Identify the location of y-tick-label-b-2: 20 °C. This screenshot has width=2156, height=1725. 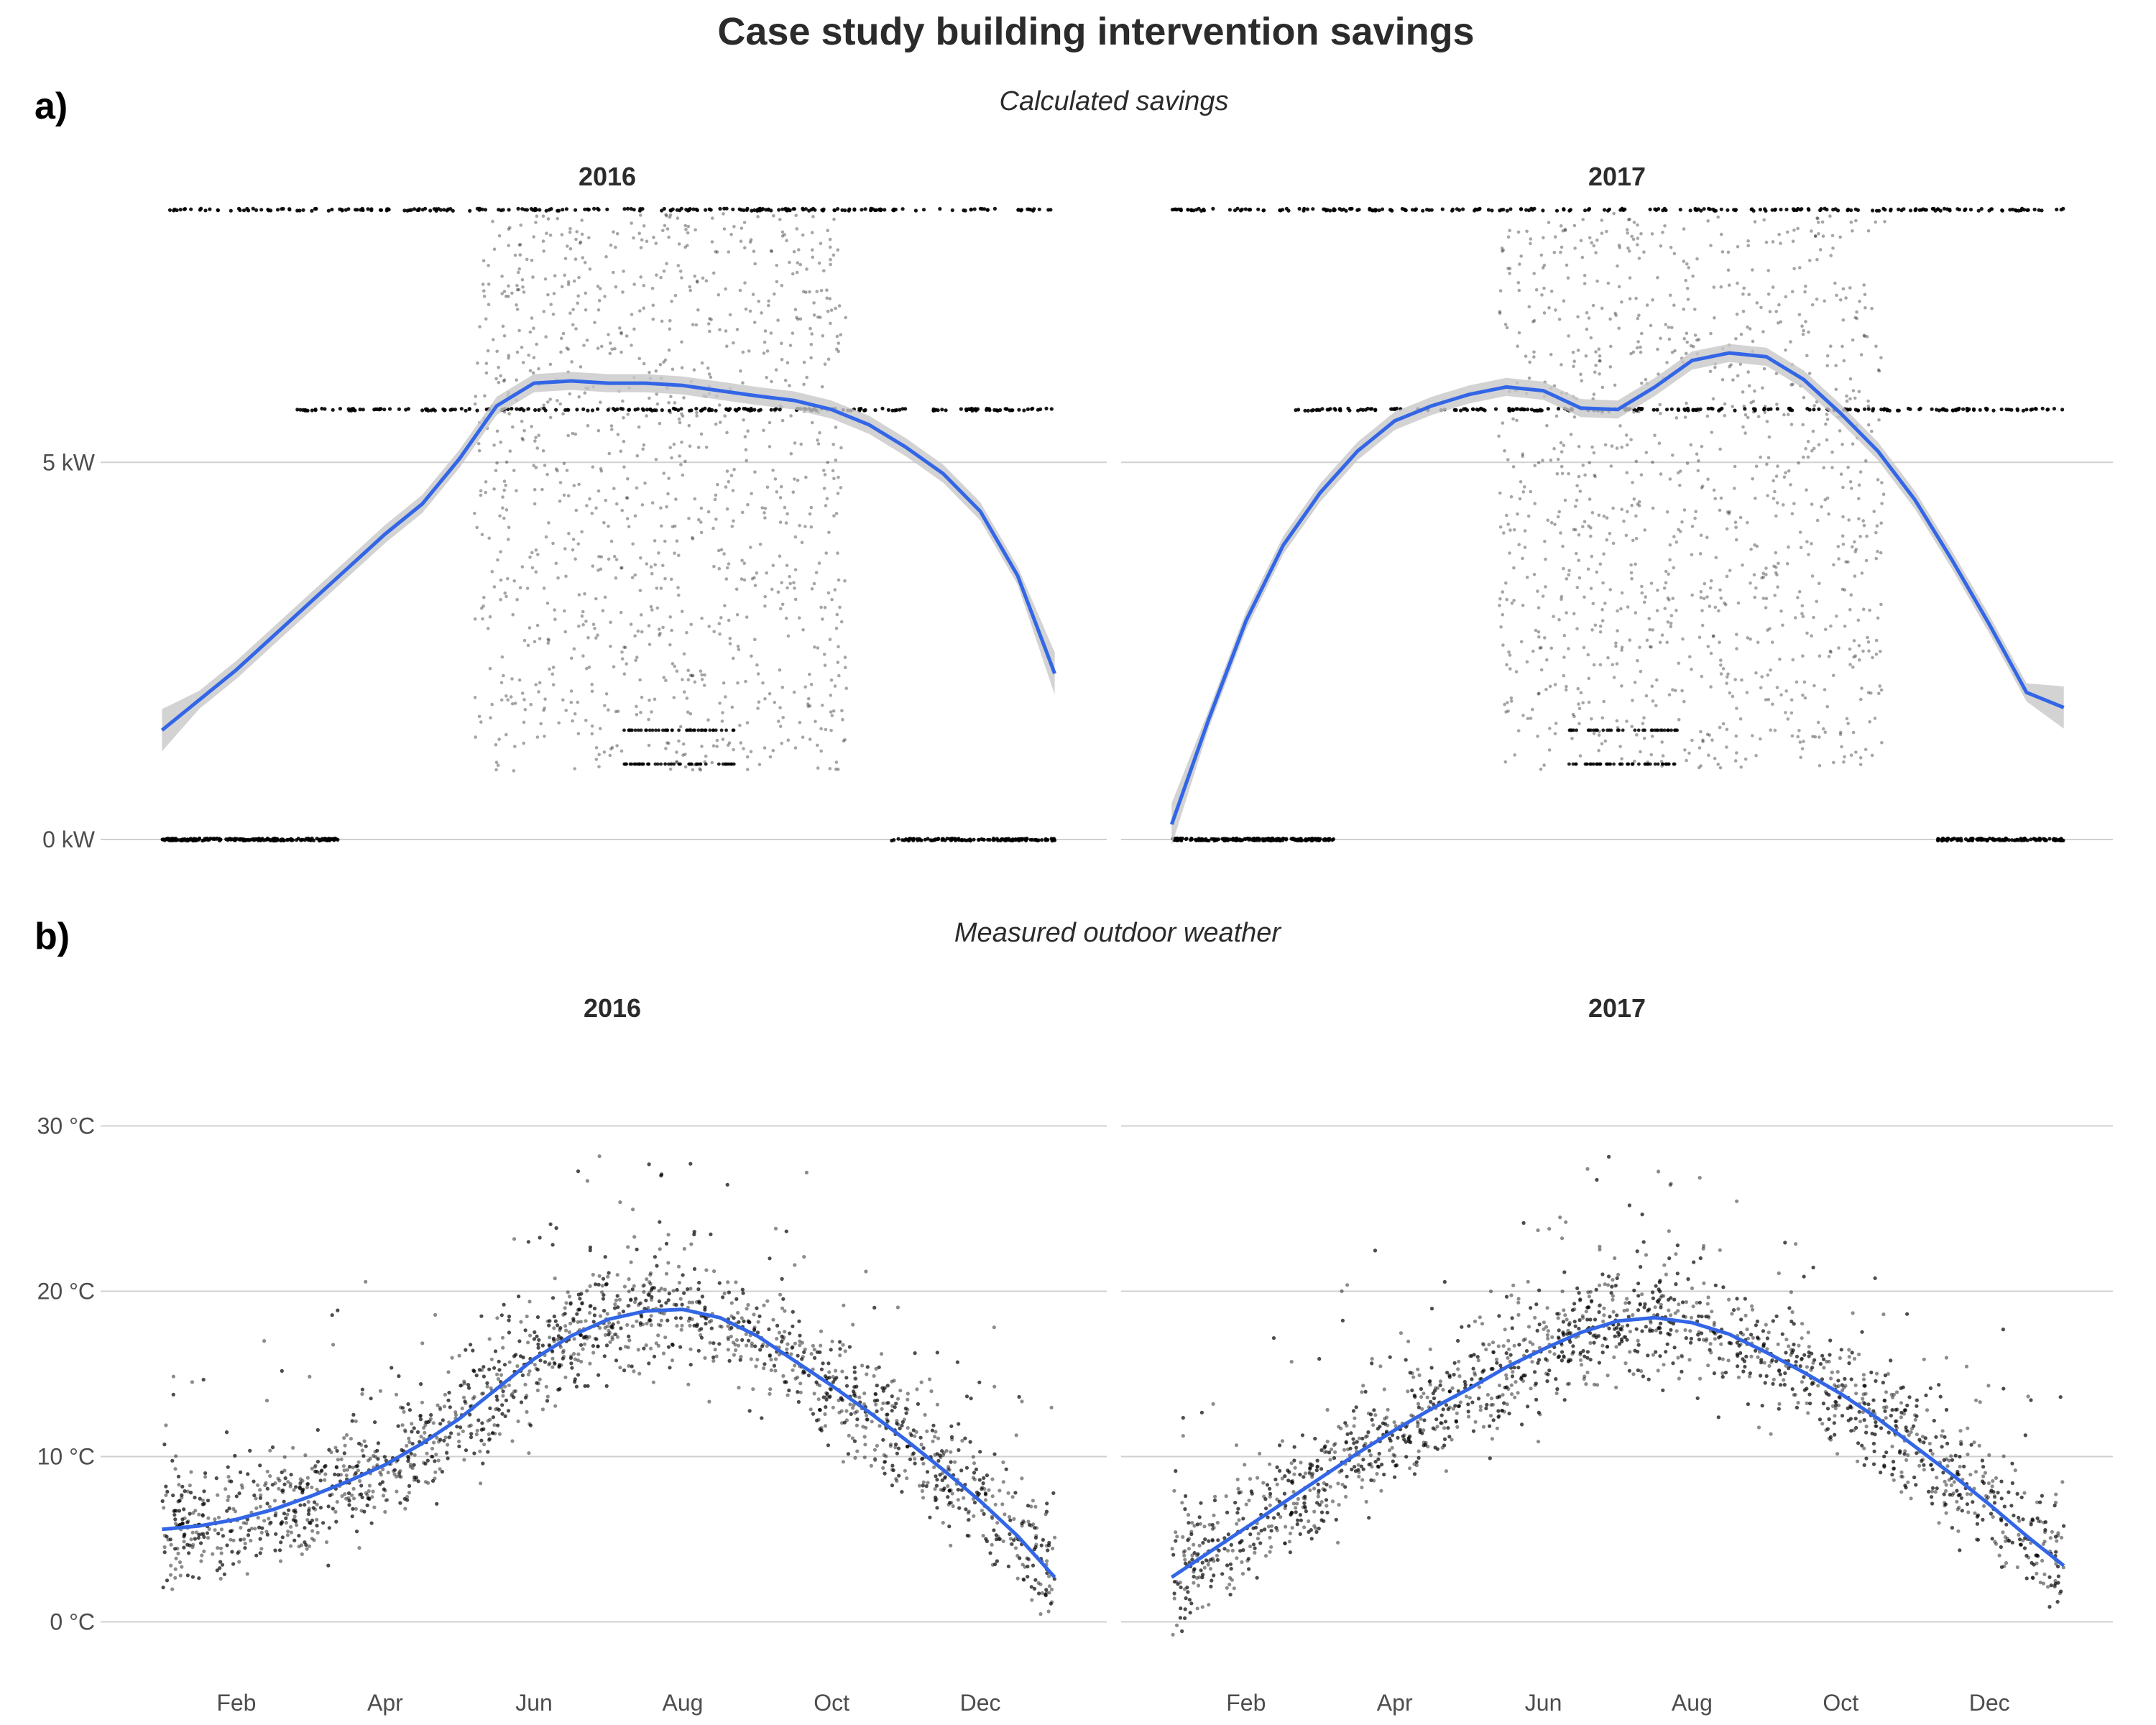
(66, 1292).